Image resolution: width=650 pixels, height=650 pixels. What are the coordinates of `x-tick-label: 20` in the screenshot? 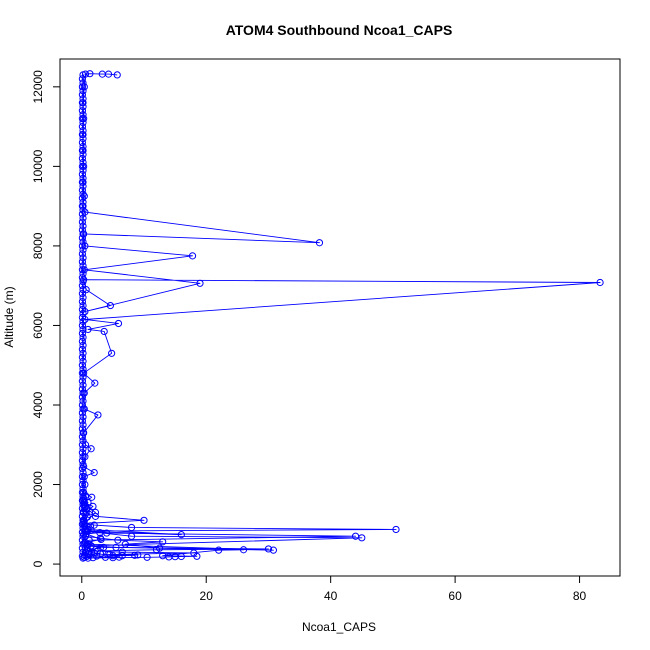 It's located at (207, 596).